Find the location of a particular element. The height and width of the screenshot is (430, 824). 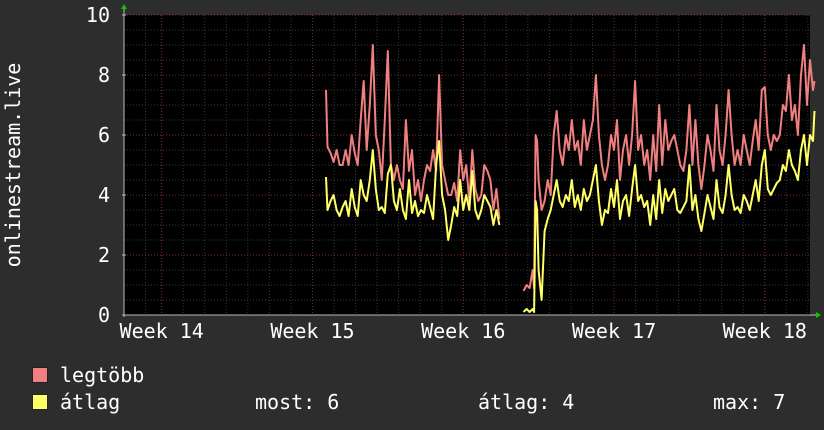

x-axis-arrow-icon is located at coordinates (818, 315).